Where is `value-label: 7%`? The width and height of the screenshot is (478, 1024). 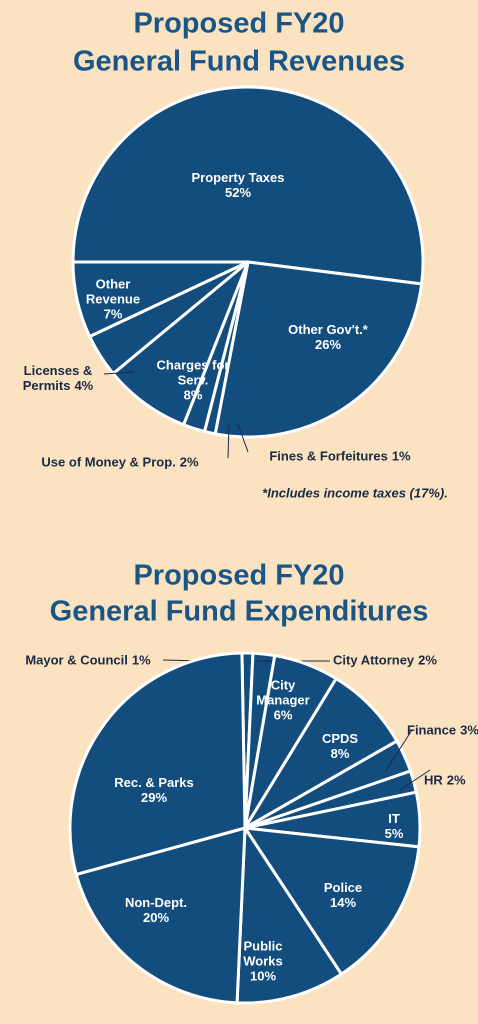 value-label: 7% is located at coordinates (113, 314).